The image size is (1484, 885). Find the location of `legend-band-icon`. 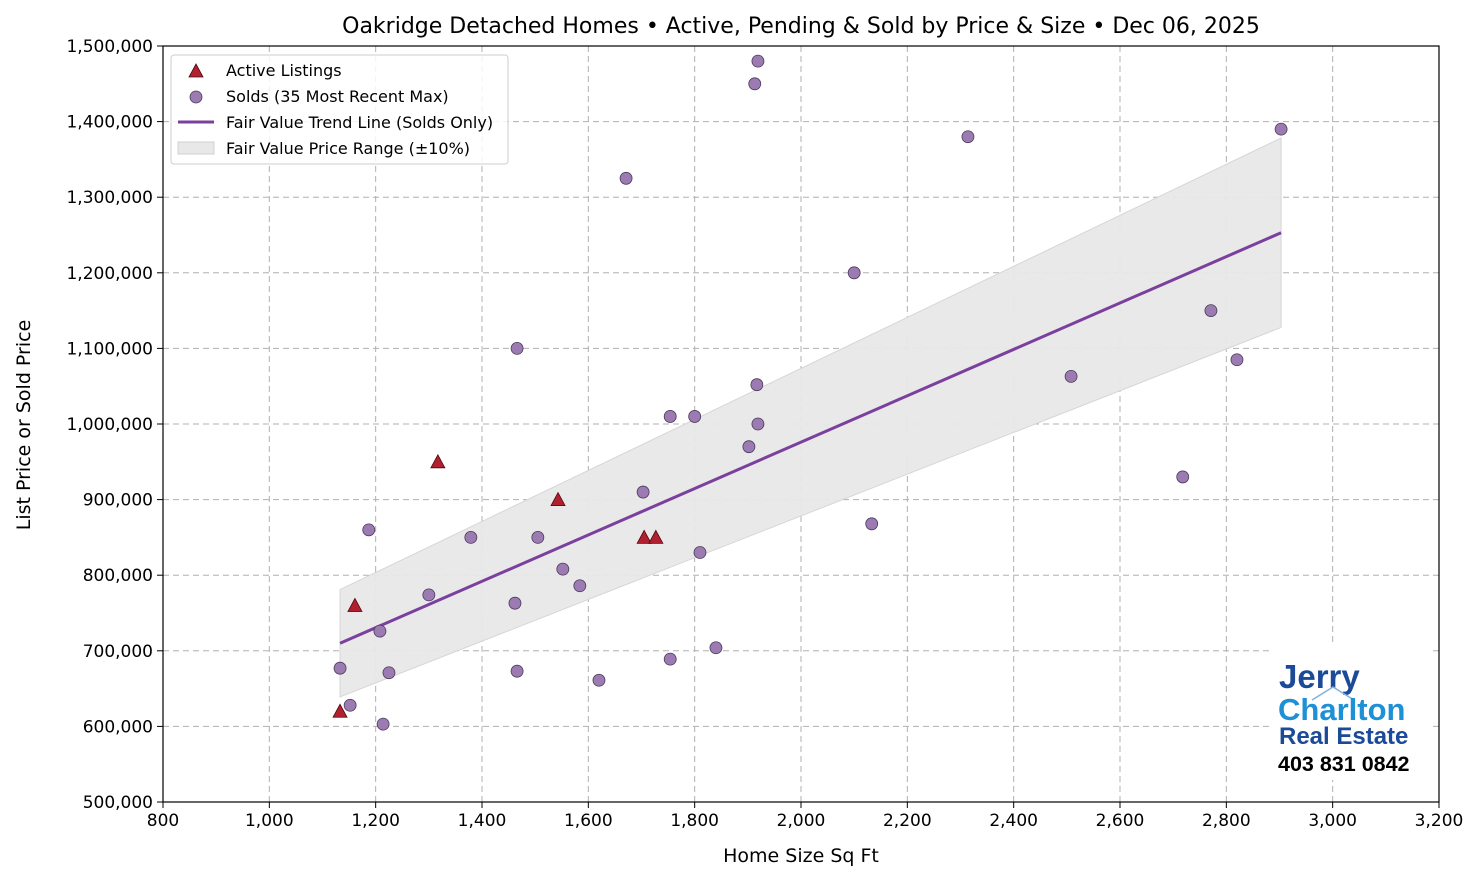

legend-band-icon is located at coordinates (196, 148).